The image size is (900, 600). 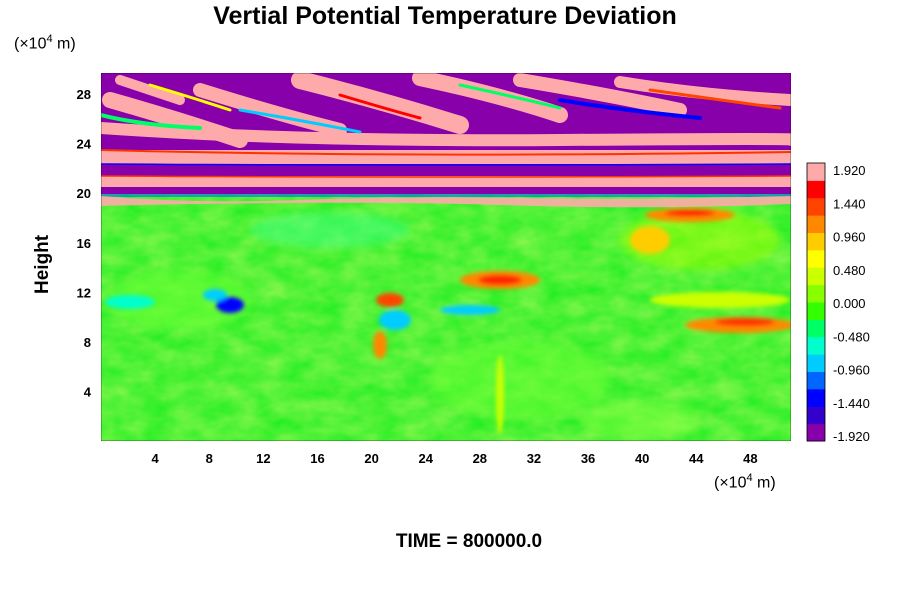 What do you see at coordinates (750, 458) in the screenshot?
I see `x-tick-label: 48` at bounding box center [750, 458].